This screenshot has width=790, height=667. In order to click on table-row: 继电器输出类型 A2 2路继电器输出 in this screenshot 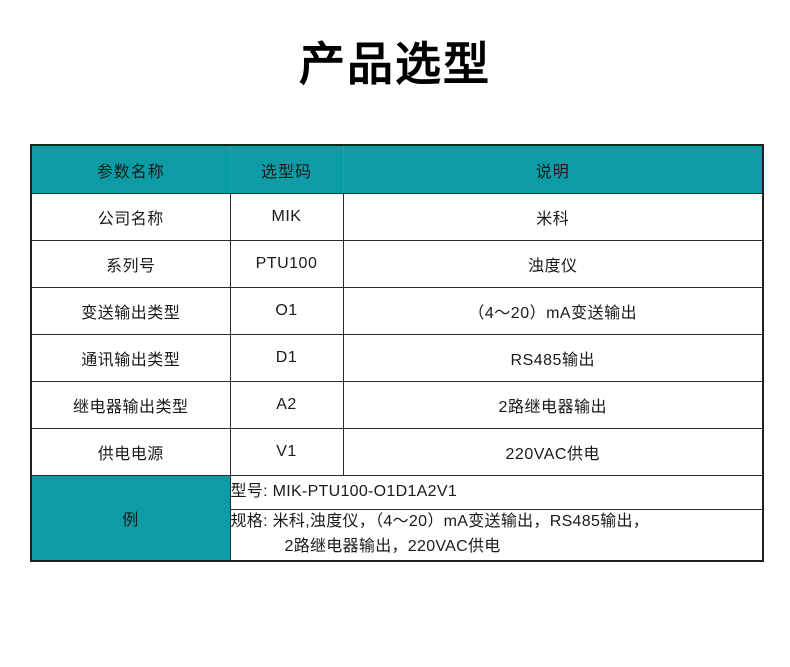, I will do `click(397, 405)`.